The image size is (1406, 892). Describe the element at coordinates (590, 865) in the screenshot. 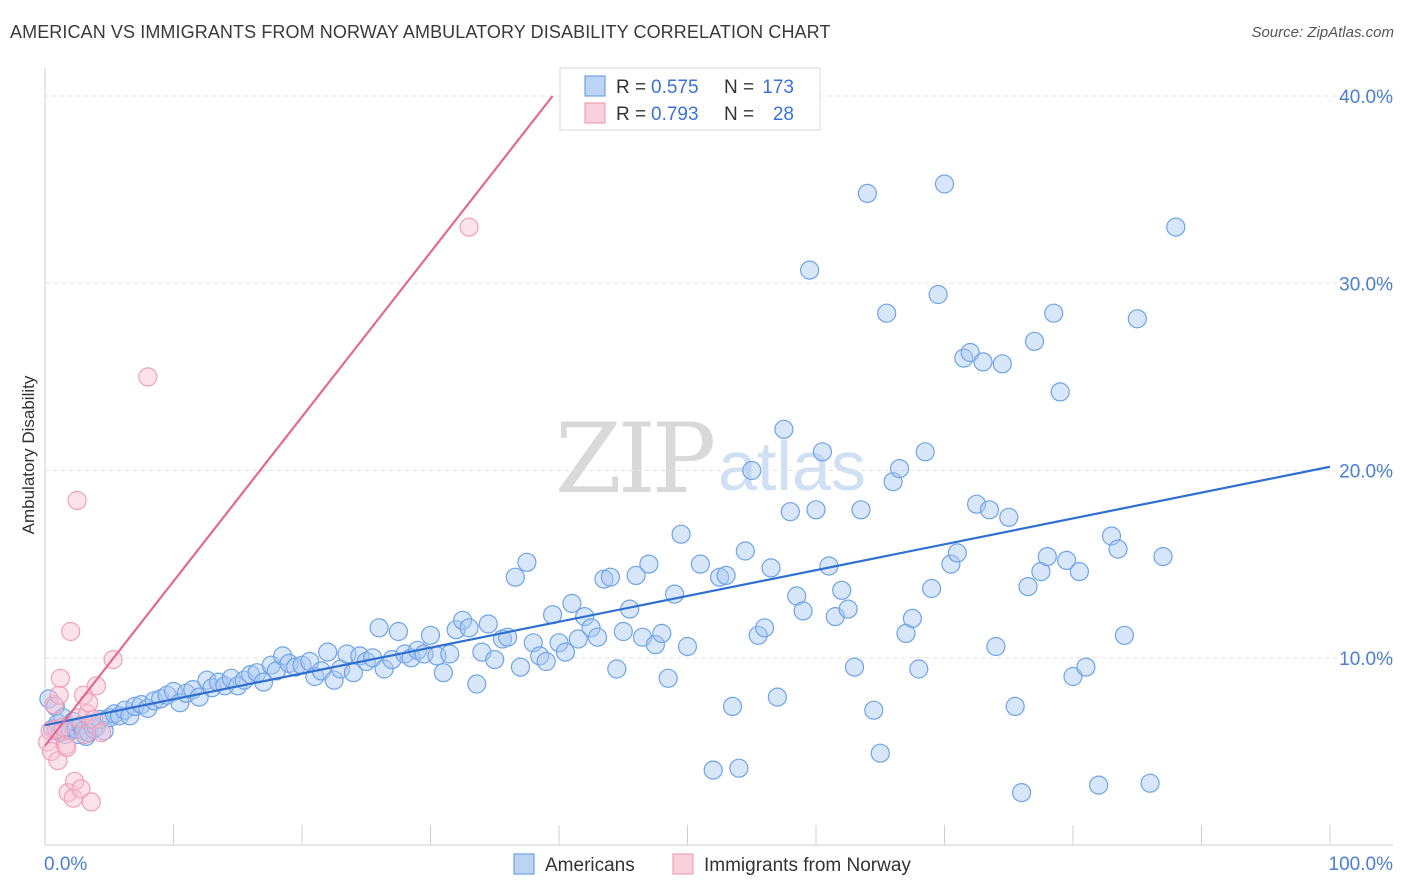

I see `bottom-legend-americans: Americans` at that location.